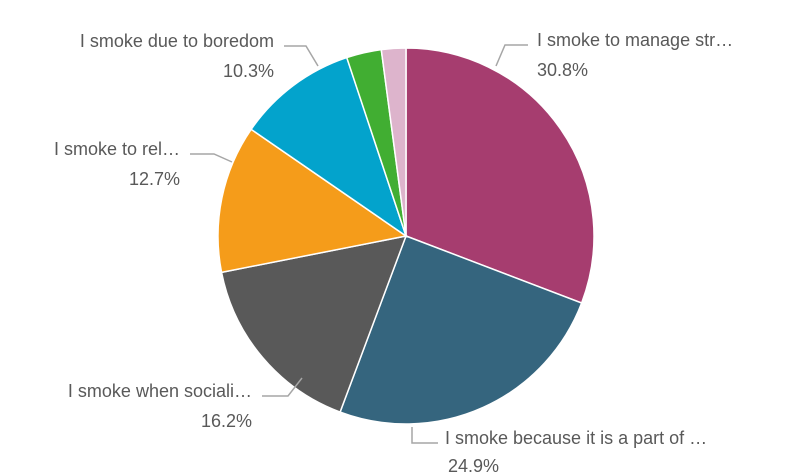 The height and width of the screenshot is (474, 810). I want to click on slice-label-4: I smoke due to boredom, so click(177, 41).